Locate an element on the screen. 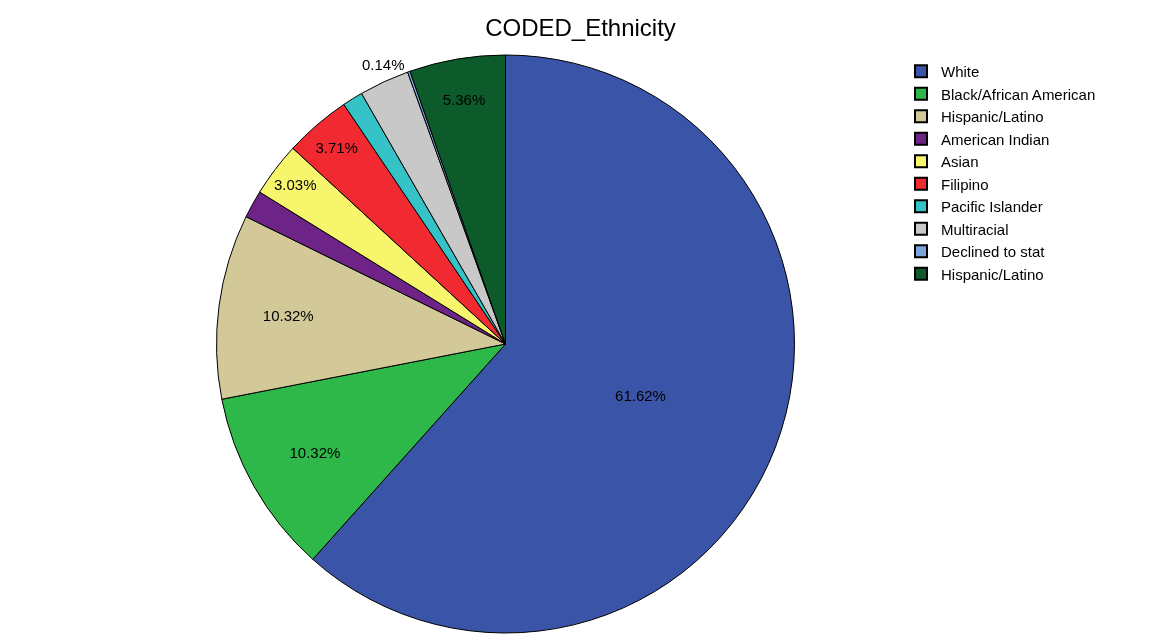  legend-label: Filipino is located at coordinates (965, 184).